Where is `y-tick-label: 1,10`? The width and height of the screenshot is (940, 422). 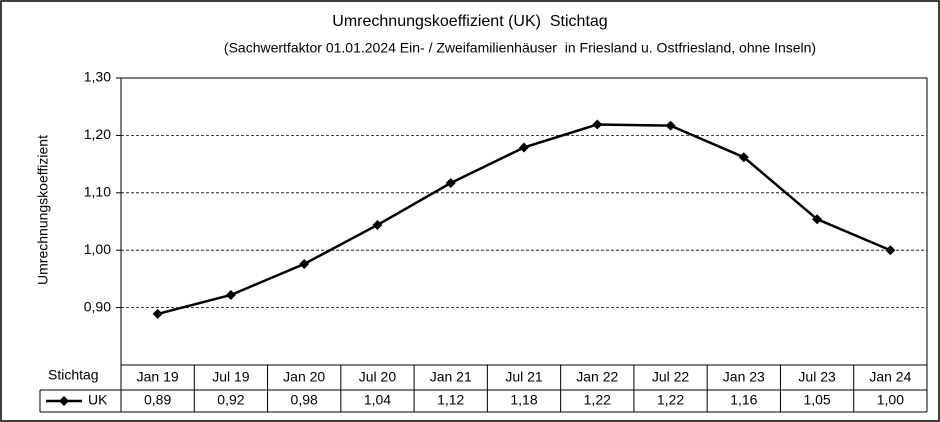
y-tick-label: 1,10 is located at coordinates (97, 192).